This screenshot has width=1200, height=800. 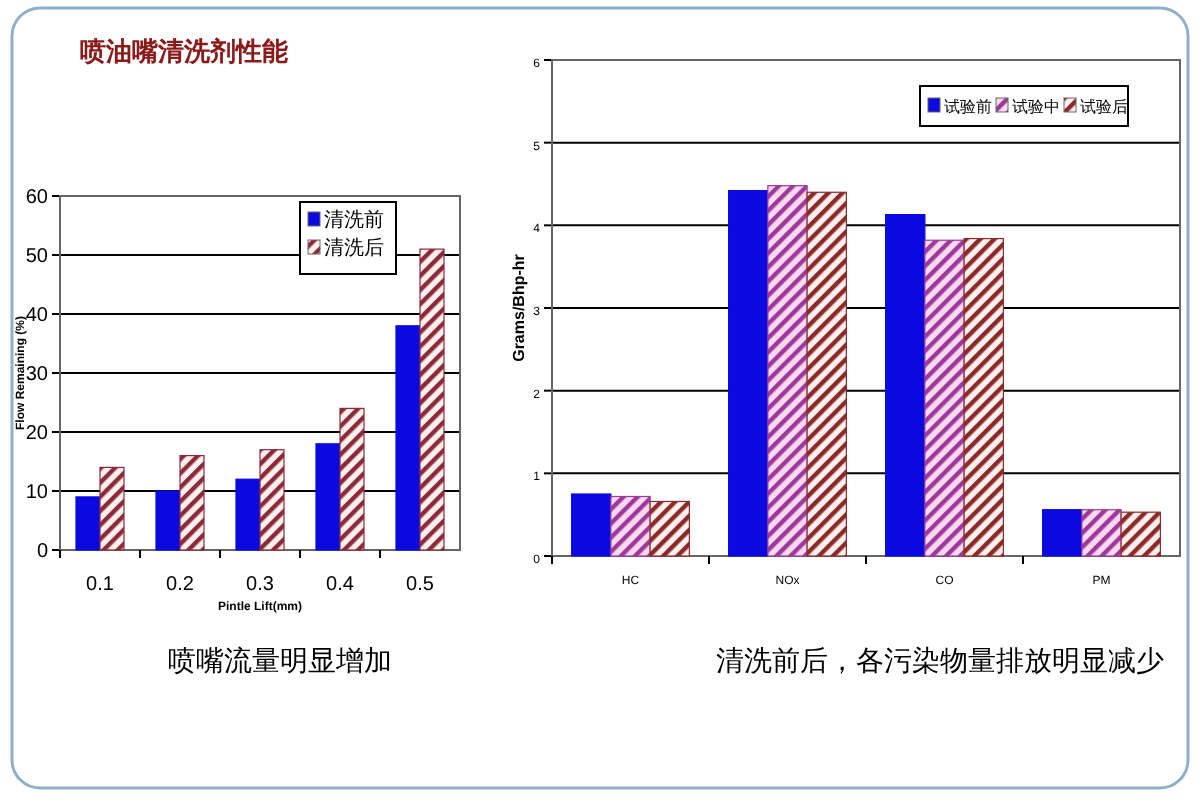 I want to click on legend-label: 试验前, so click(x=968, y=107).